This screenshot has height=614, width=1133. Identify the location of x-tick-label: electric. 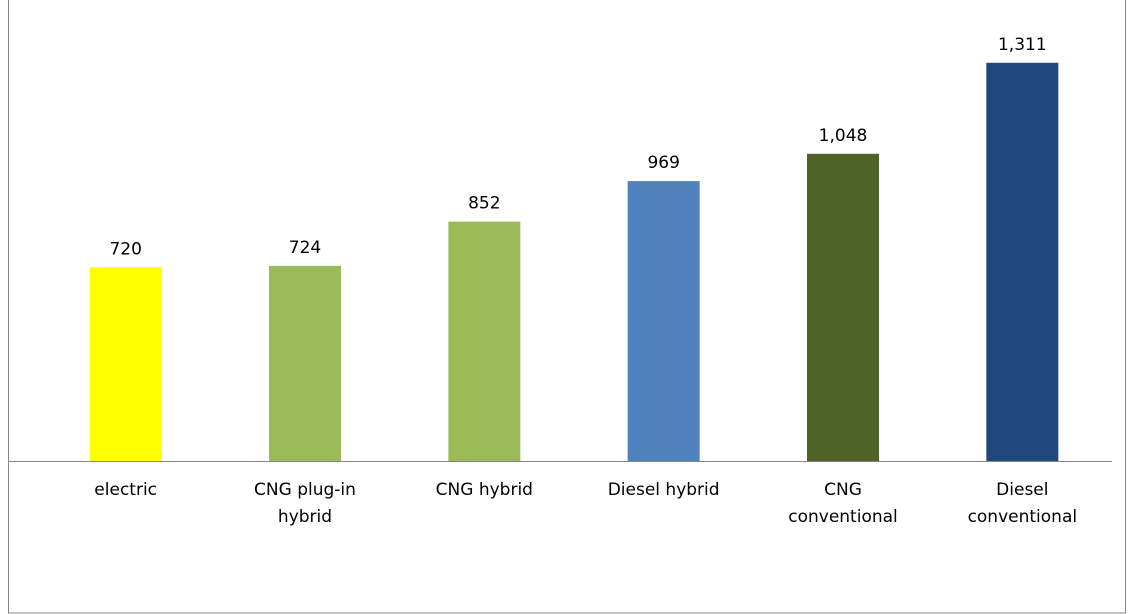
(126, 490).